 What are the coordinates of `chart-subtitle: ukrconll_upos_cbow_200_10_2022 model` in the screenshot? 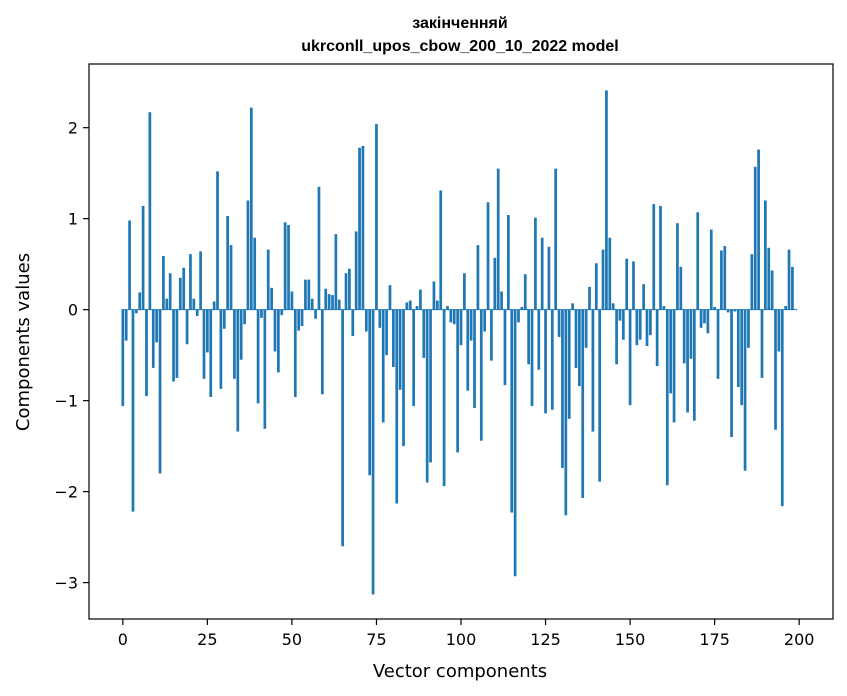 It's located at (459, 46).